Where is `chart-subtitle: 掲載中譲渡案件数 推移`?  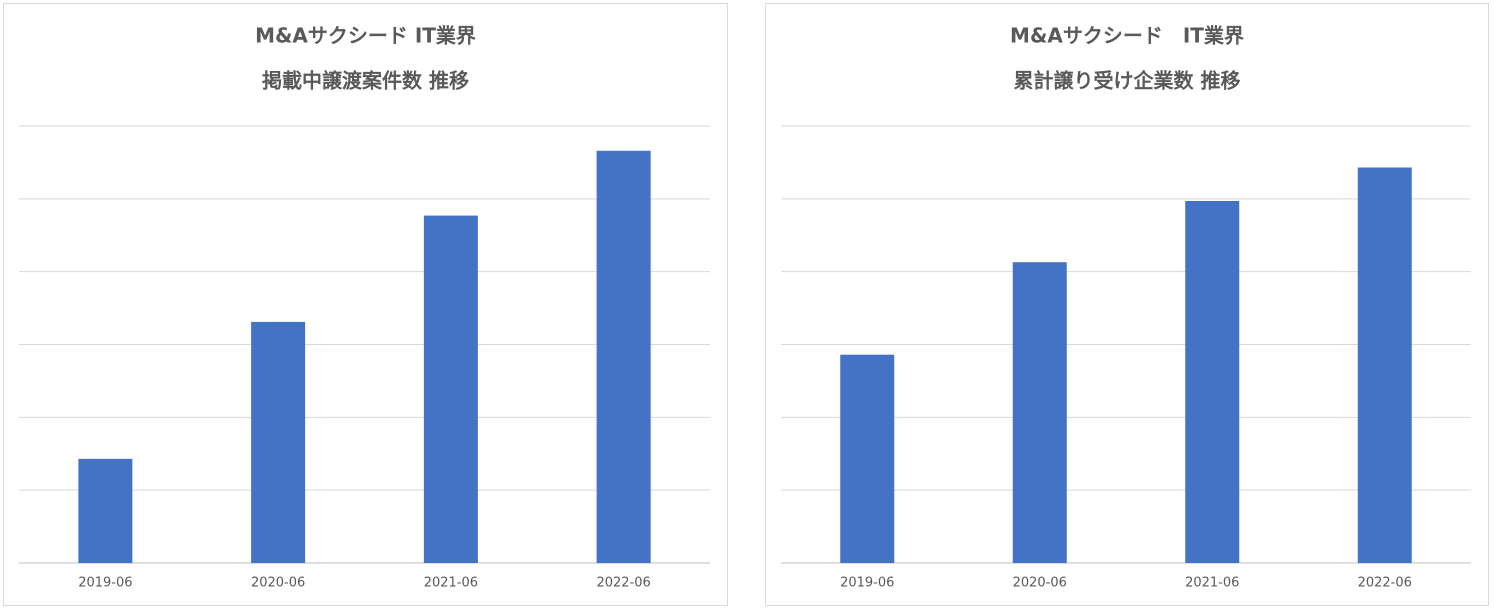 chart-subtitle: 掲載中譲渡案件数 推移 is located at coordinates (365, 81).